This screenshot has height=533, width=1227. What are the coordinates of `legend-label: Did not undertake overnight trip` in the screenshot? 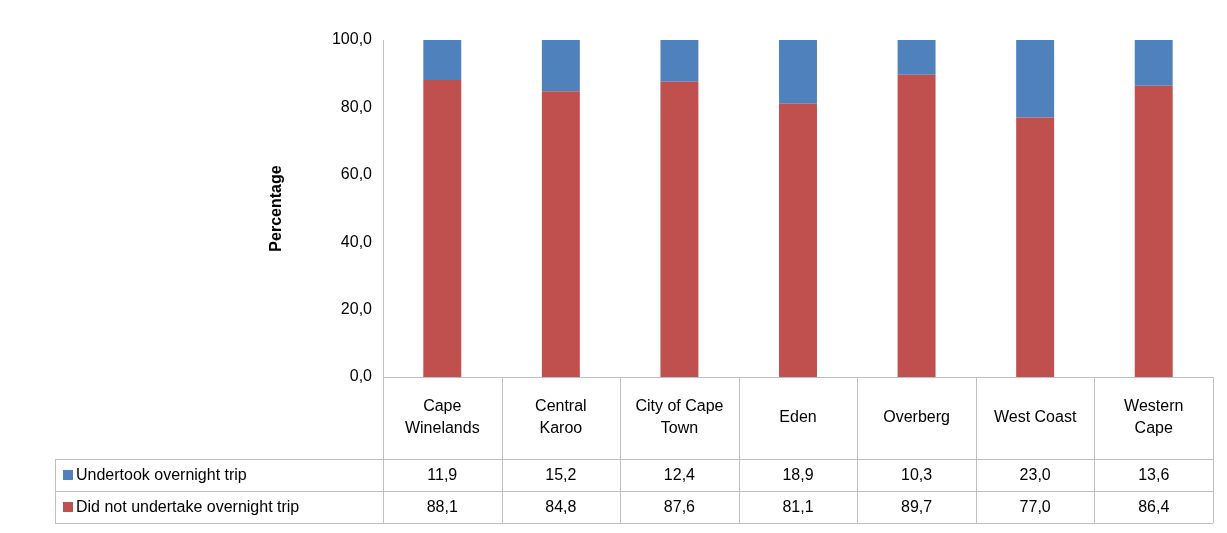 It's located at (188, 507).